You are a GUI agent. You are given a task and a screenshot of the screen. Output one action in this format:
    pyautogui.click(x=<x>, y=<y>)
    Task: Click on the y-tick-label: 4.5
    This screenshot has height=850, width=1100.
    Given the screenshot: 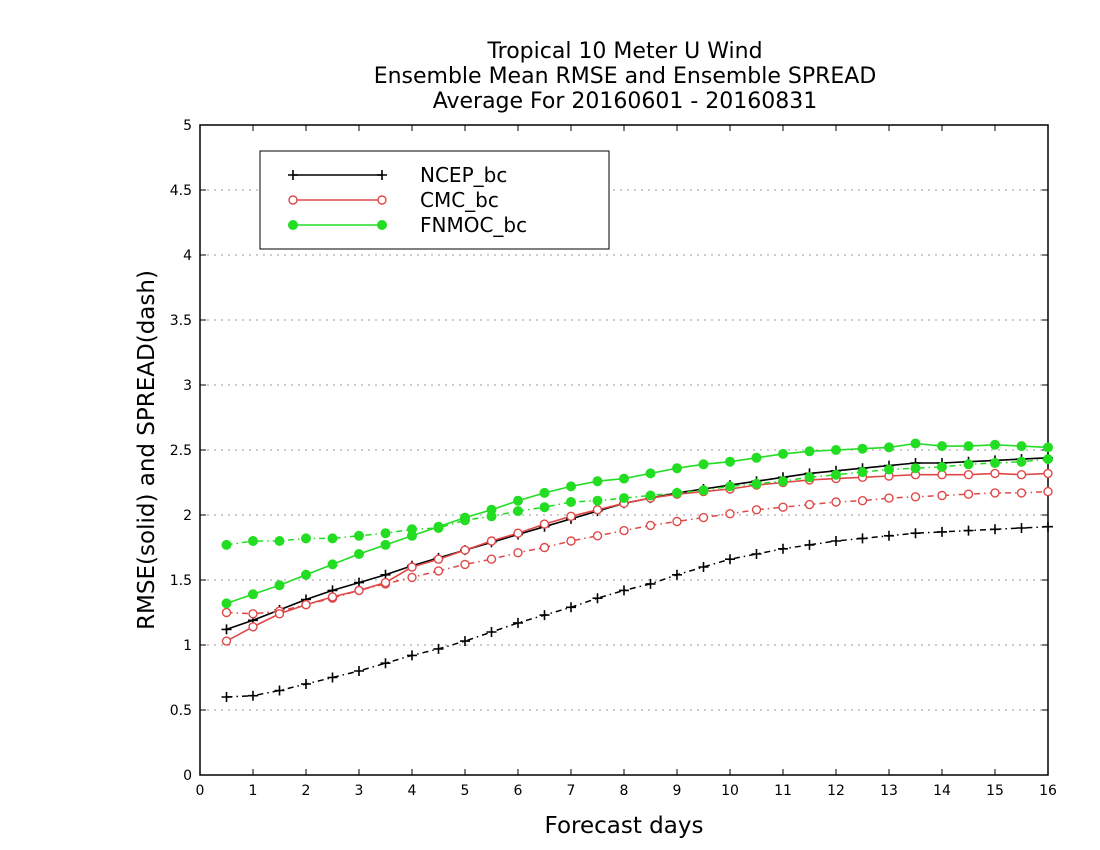 What is the action you would take?
    pyautogui.click(x=181, y=191)
    